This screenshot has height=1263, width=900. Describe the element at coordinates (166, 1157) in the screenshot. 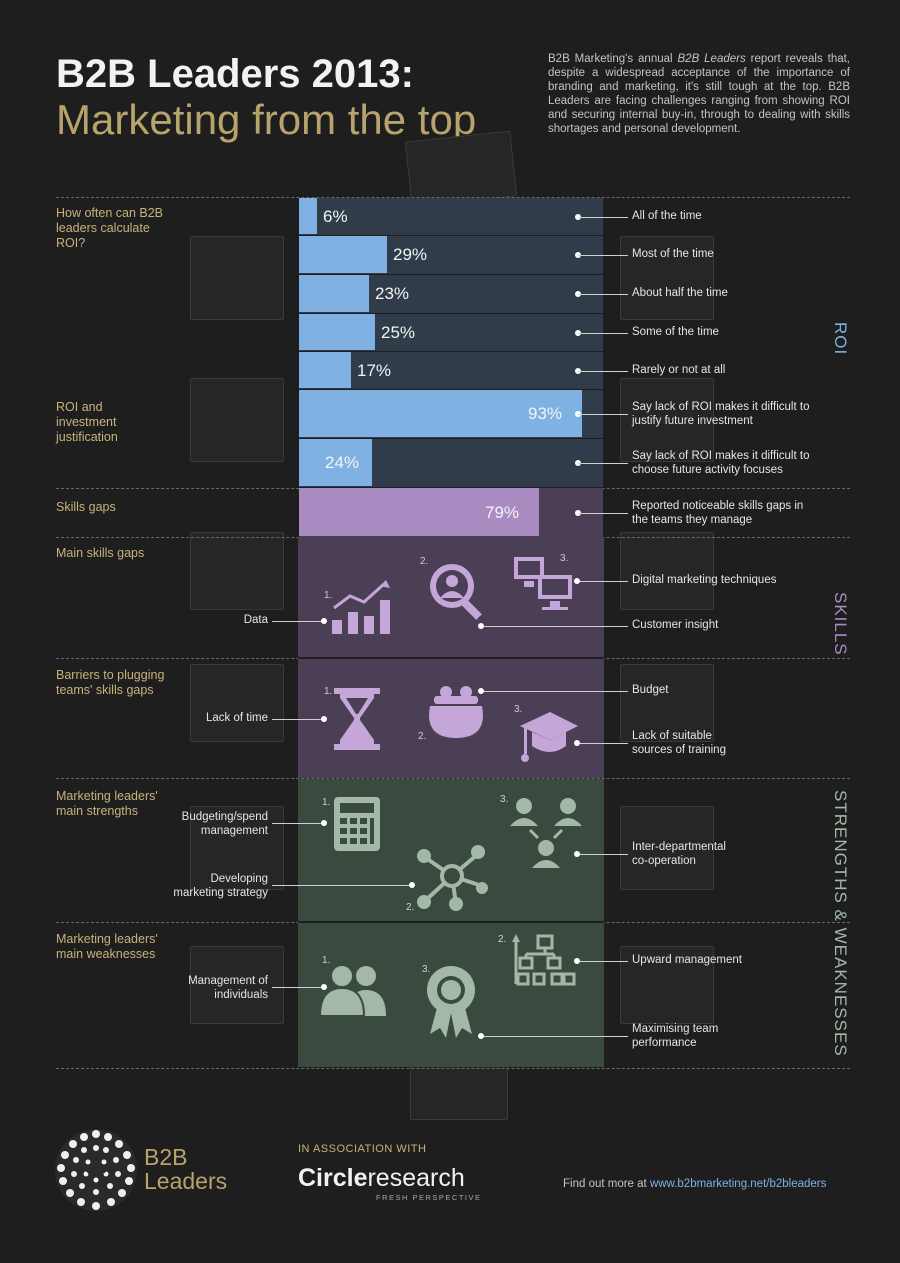

I see `logo-text-b2b: B2B` at that location.